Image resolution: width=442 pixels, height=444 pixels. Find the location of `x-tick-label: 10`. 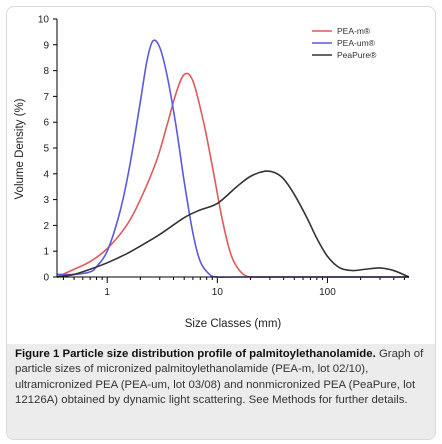

x-tick-label: 10 is located at coordinates (218, 292).